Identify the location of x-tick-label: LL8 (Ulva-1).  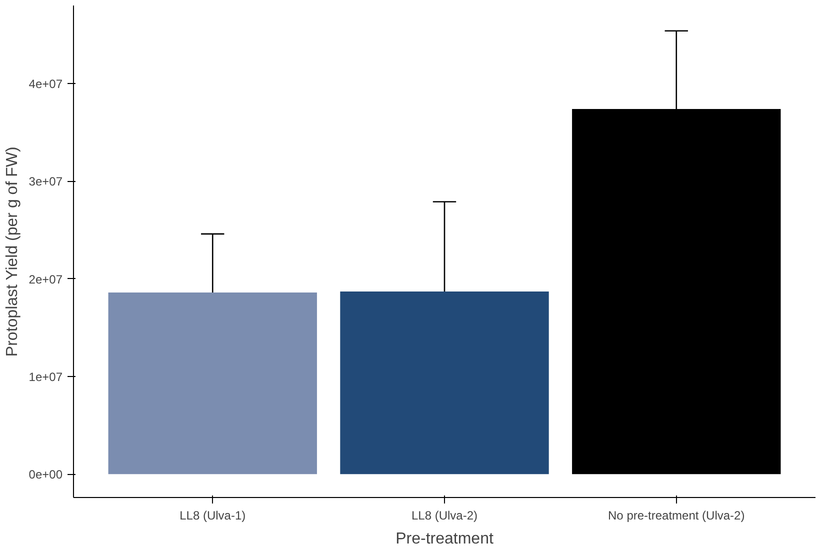
(213, 515).